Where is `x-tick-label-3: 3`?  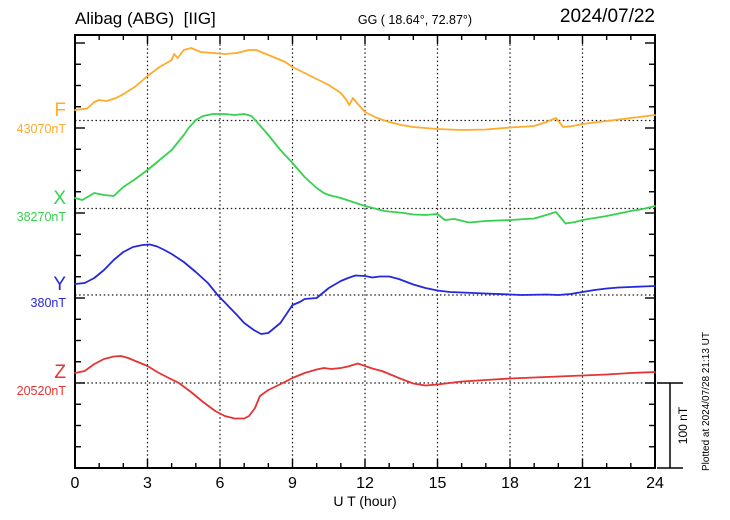
x-tick-label-3: 3 is located at coordinates (147, 483).